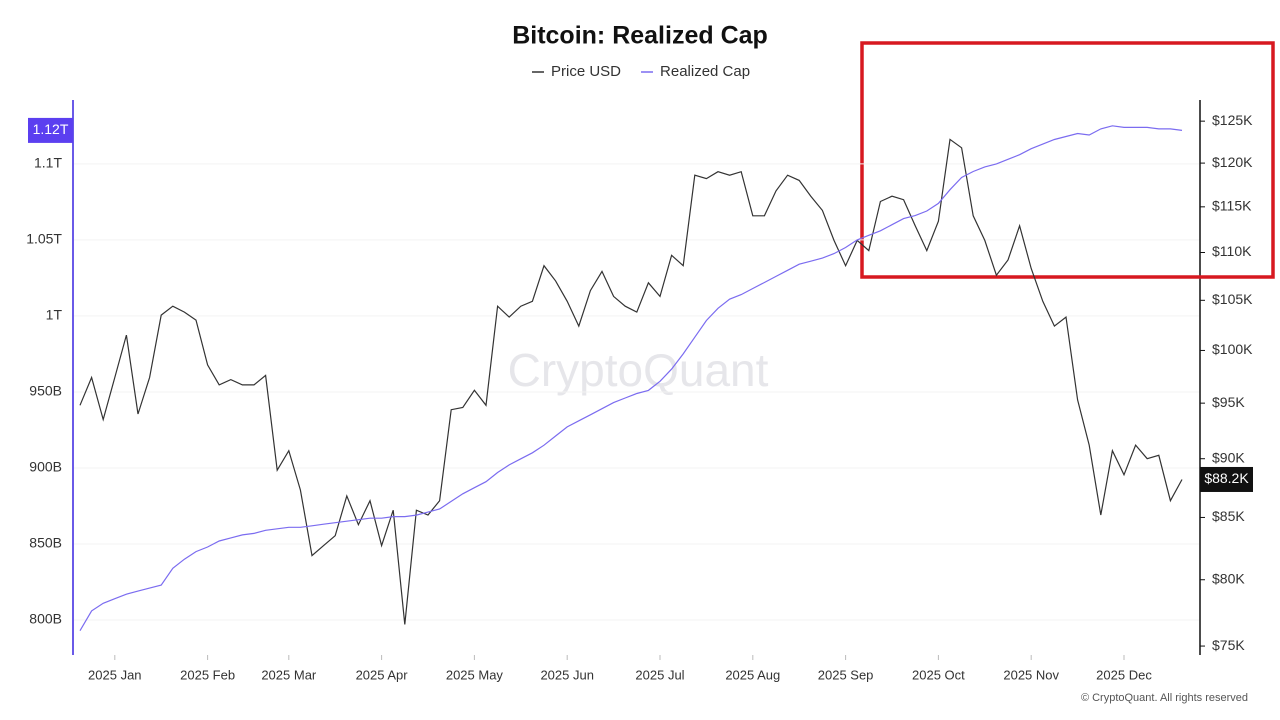 The image size is (1280, 720). What do you see at coordinates (1124, 674) in the screenshot?
I see `x-tick-label: 2025 Dec` at bounding box center [1124, 674].